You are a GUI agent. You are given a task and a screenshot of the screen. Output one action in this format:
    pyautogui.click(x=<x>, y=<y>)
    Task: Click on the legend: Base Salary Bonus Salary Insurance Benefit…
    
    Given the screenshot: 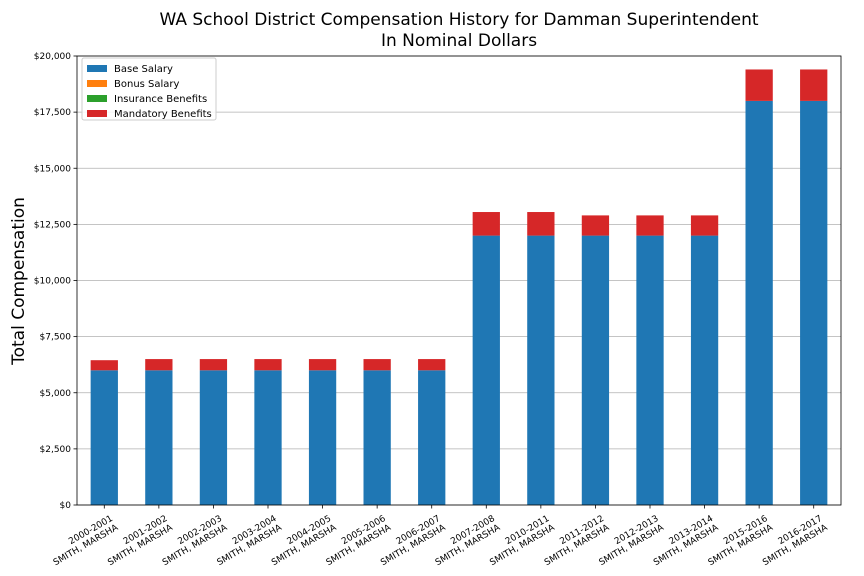 What is the action you would take?
    pyautogui.click(x=149, y=89)
    